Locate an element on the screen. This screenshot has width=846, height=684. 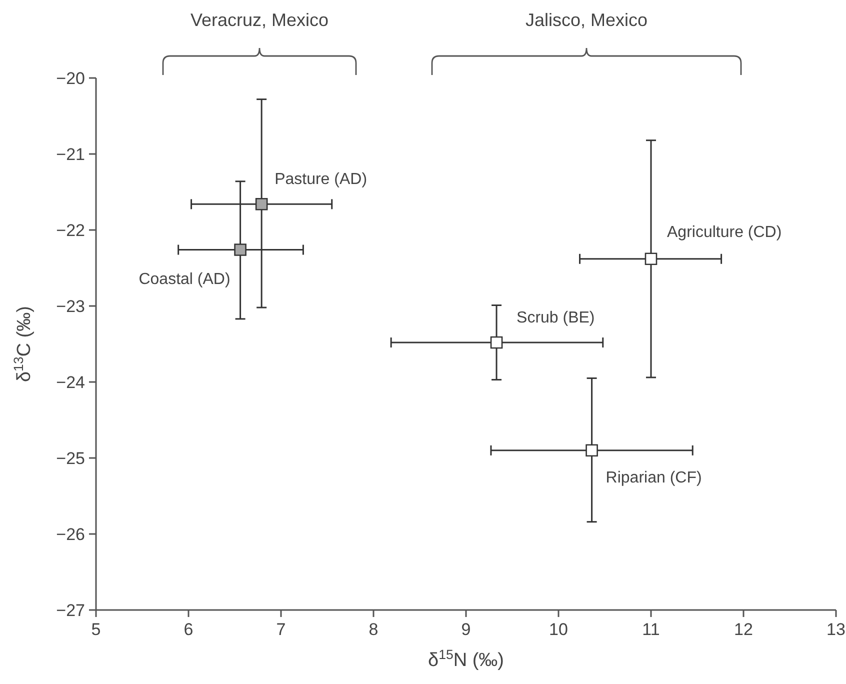
annotation: Coastal (AD) is located at coordinates (184, 279).